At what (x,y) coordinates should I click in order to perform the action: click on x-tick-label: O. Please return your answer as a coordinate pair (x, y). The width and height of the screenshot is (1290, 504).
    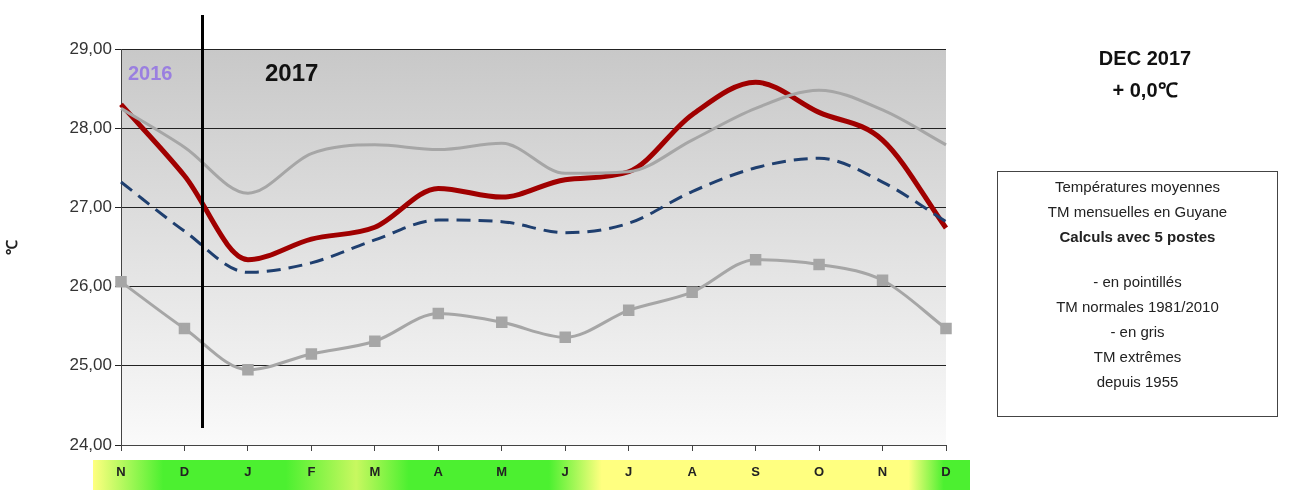
    Looking at the image, I should click on (819, 472).